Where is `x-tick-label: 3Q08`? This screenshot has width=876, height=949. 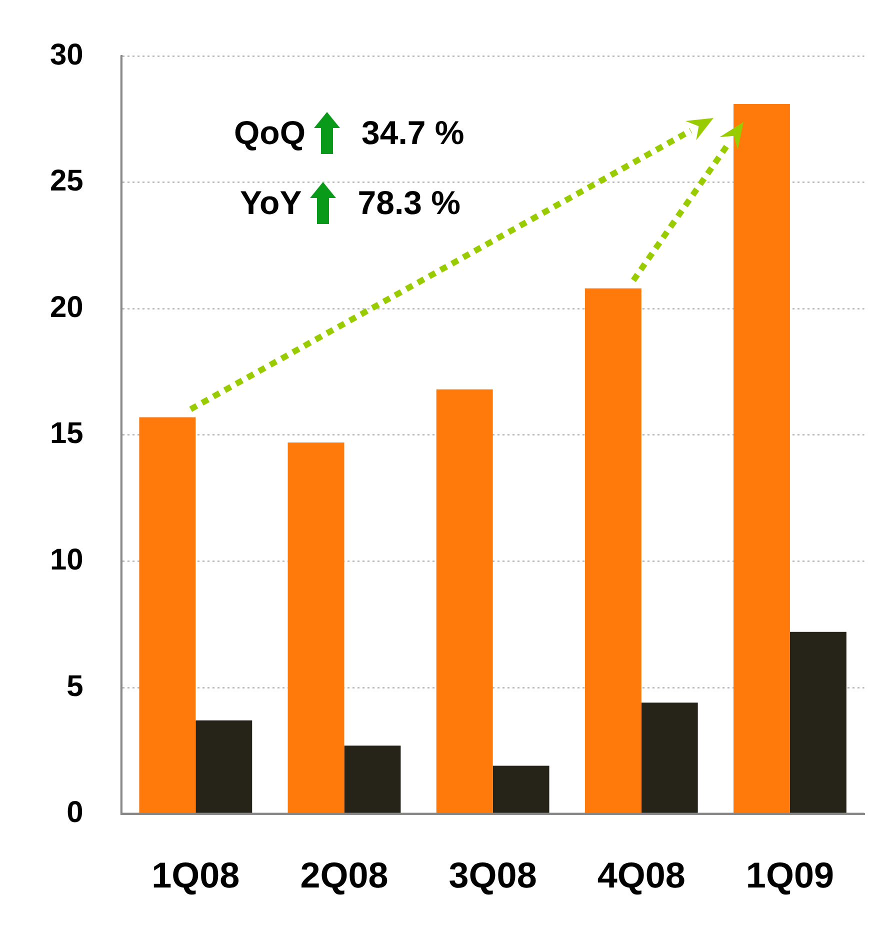
x-tick-label: 3Q08 is located at coordinates (492, 875).